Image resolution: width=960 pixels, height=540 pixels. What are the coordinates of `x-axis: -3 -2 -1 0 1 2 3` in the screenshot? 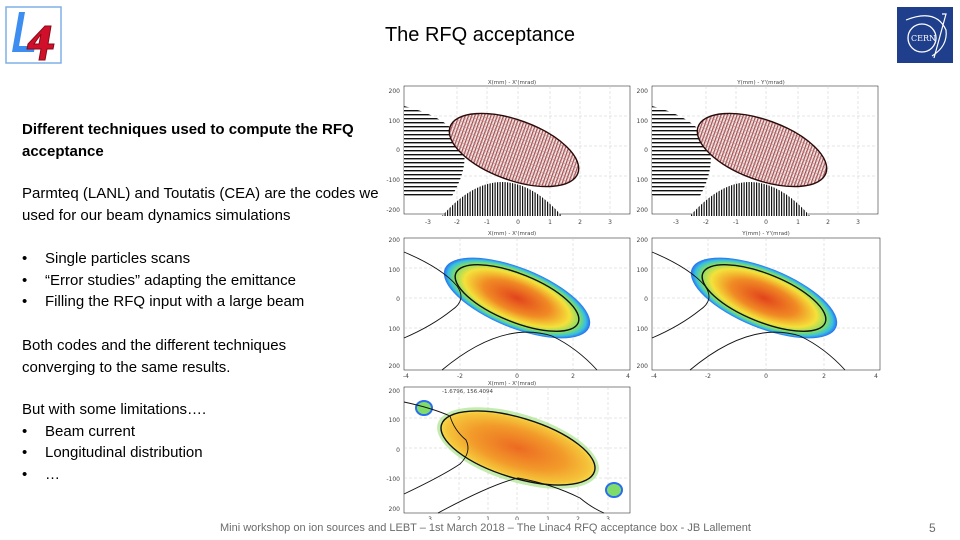 It's located at (518, 222).